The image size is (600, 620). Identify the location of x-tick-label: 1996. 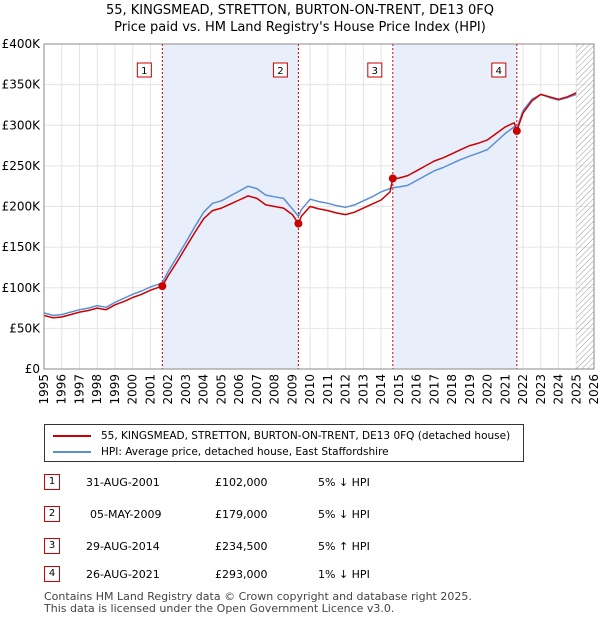
(62, 389).